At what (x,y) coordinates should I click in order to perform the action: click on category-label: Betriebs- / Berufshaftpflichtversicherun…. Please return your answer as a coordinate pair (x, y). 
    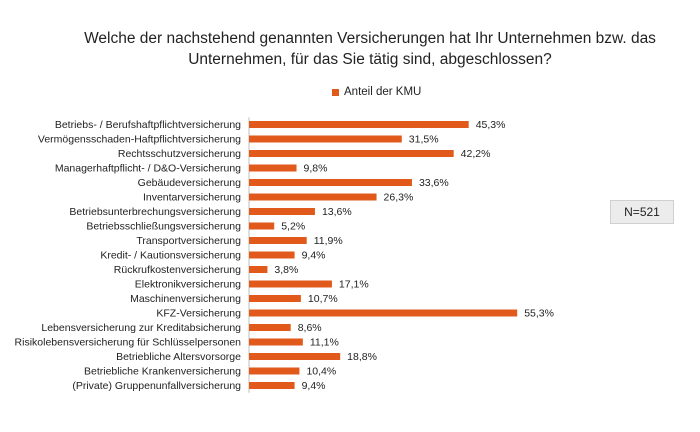
    Looking at the image, I should click on (148, 125).